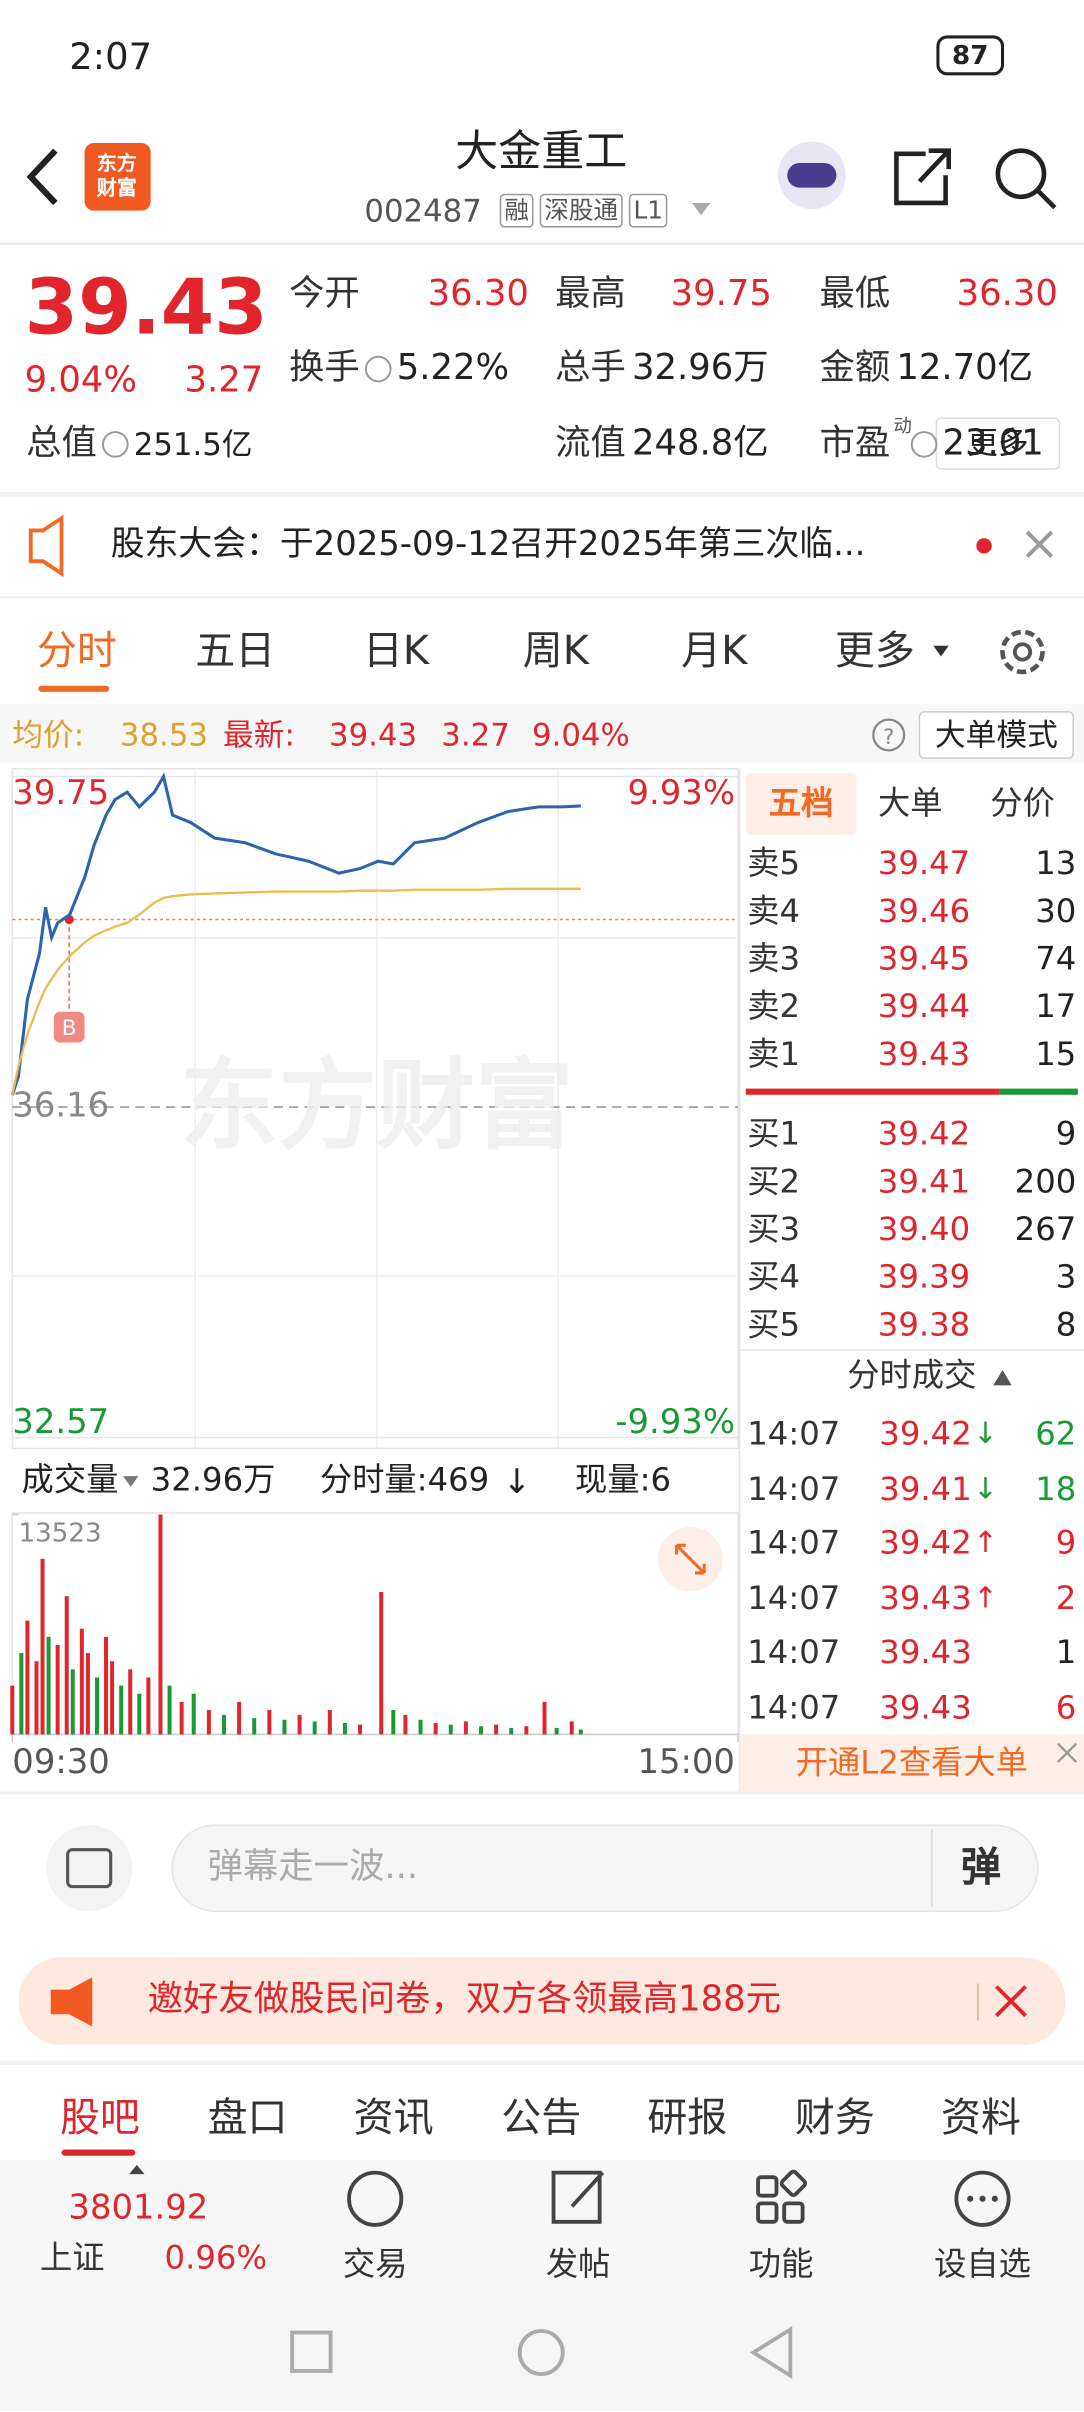 This screenshot has height=2412, width=1084. I want to click on danmaku-button: 弹, so click(980, 1868).